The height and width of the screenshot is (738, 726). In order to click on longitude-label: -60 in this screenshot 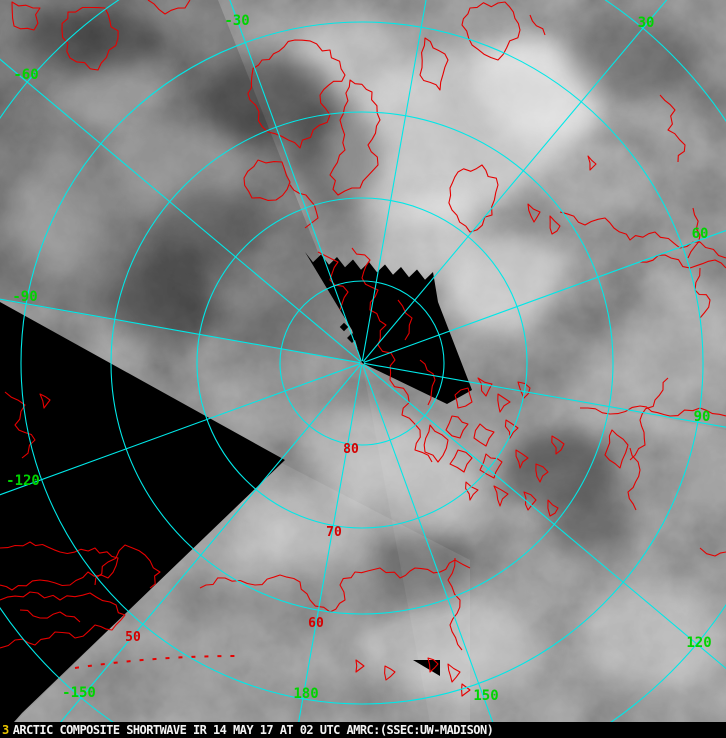, I will do `click(25, 75)`.